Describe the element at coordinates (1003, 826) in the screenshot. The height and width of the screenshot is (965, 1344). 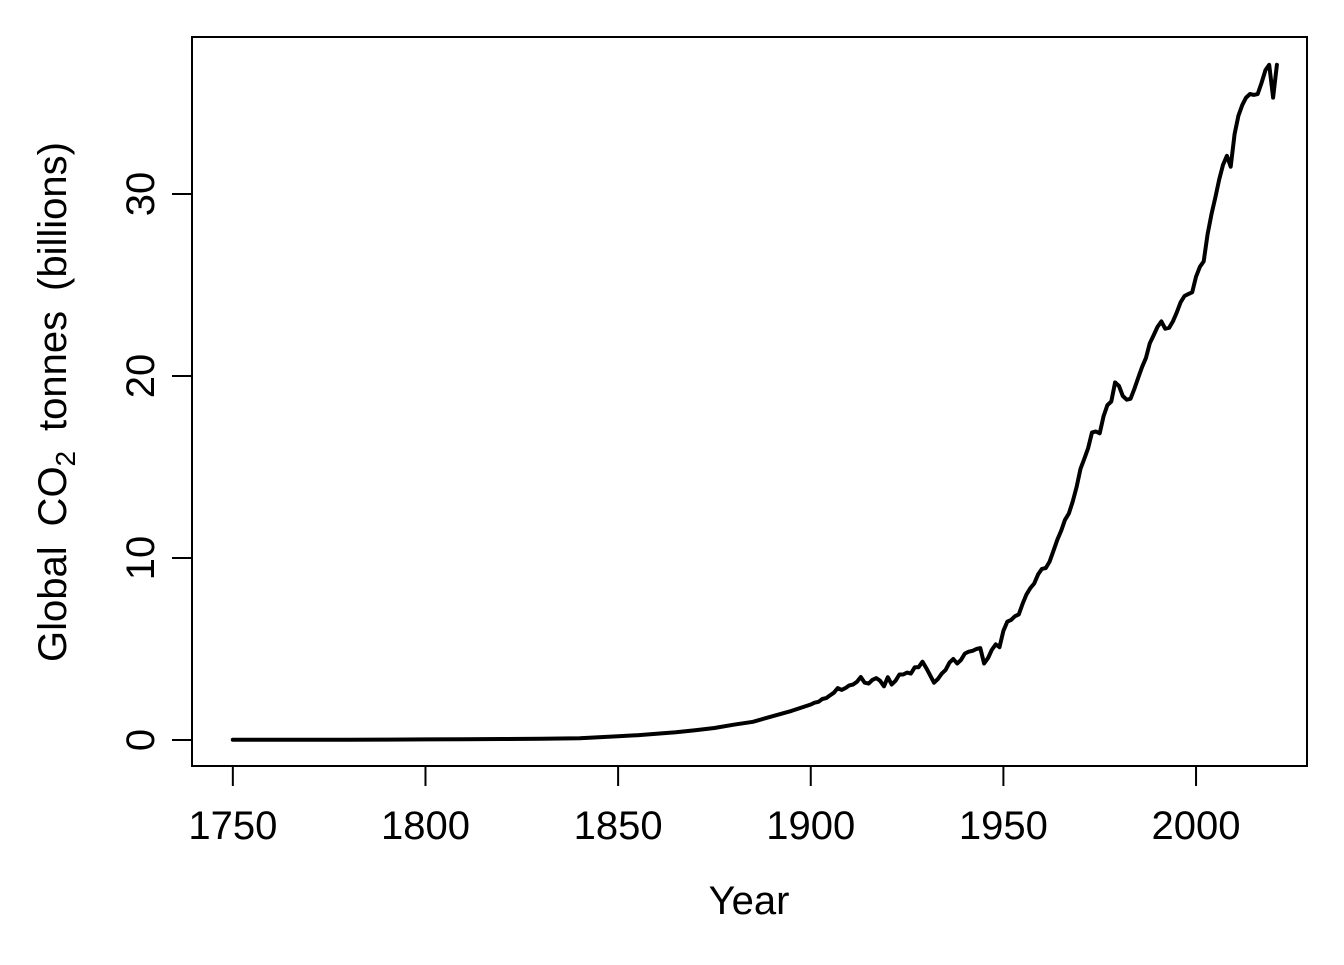
I see `x-tick-label: 1950` at that location.